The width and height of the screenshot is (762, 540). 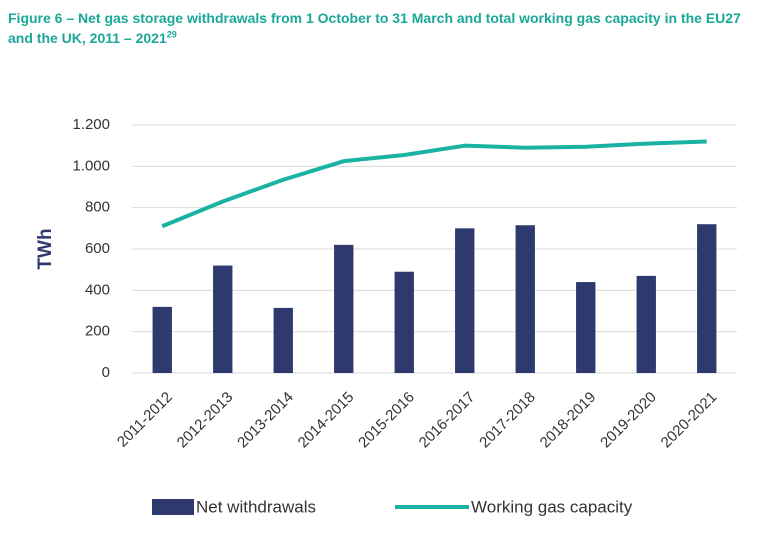 What do you see at coordinates (91, 165) in the screenshot?
I see `y-tick-label: 1.000` at bounding box center [91, 165].